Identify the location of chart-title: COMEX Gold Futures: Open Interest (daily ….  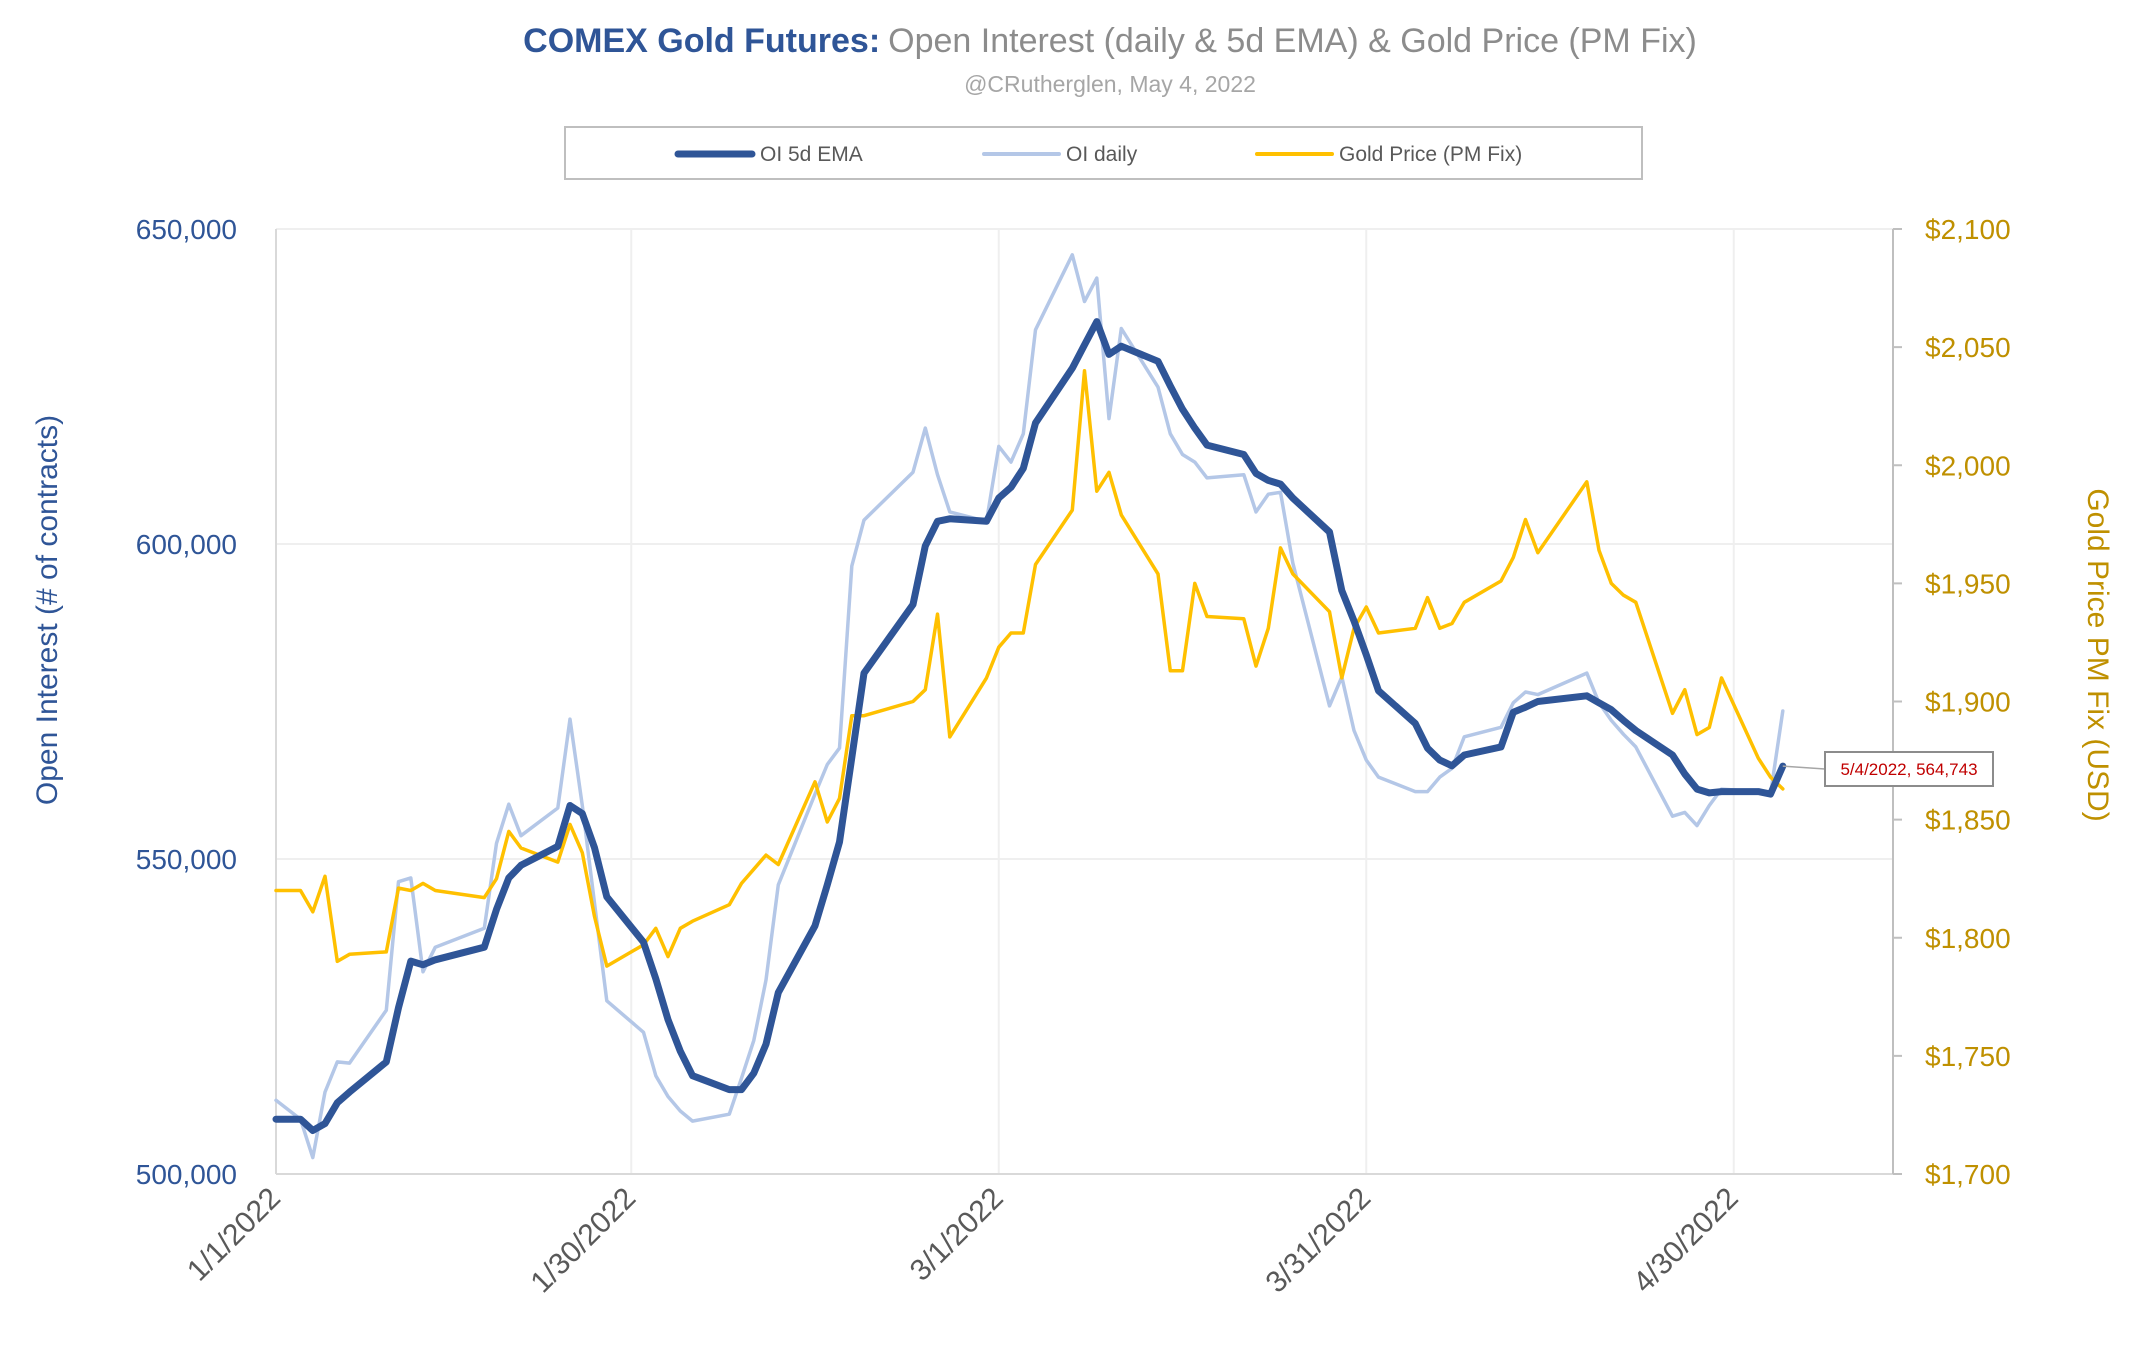
(1110, 41).